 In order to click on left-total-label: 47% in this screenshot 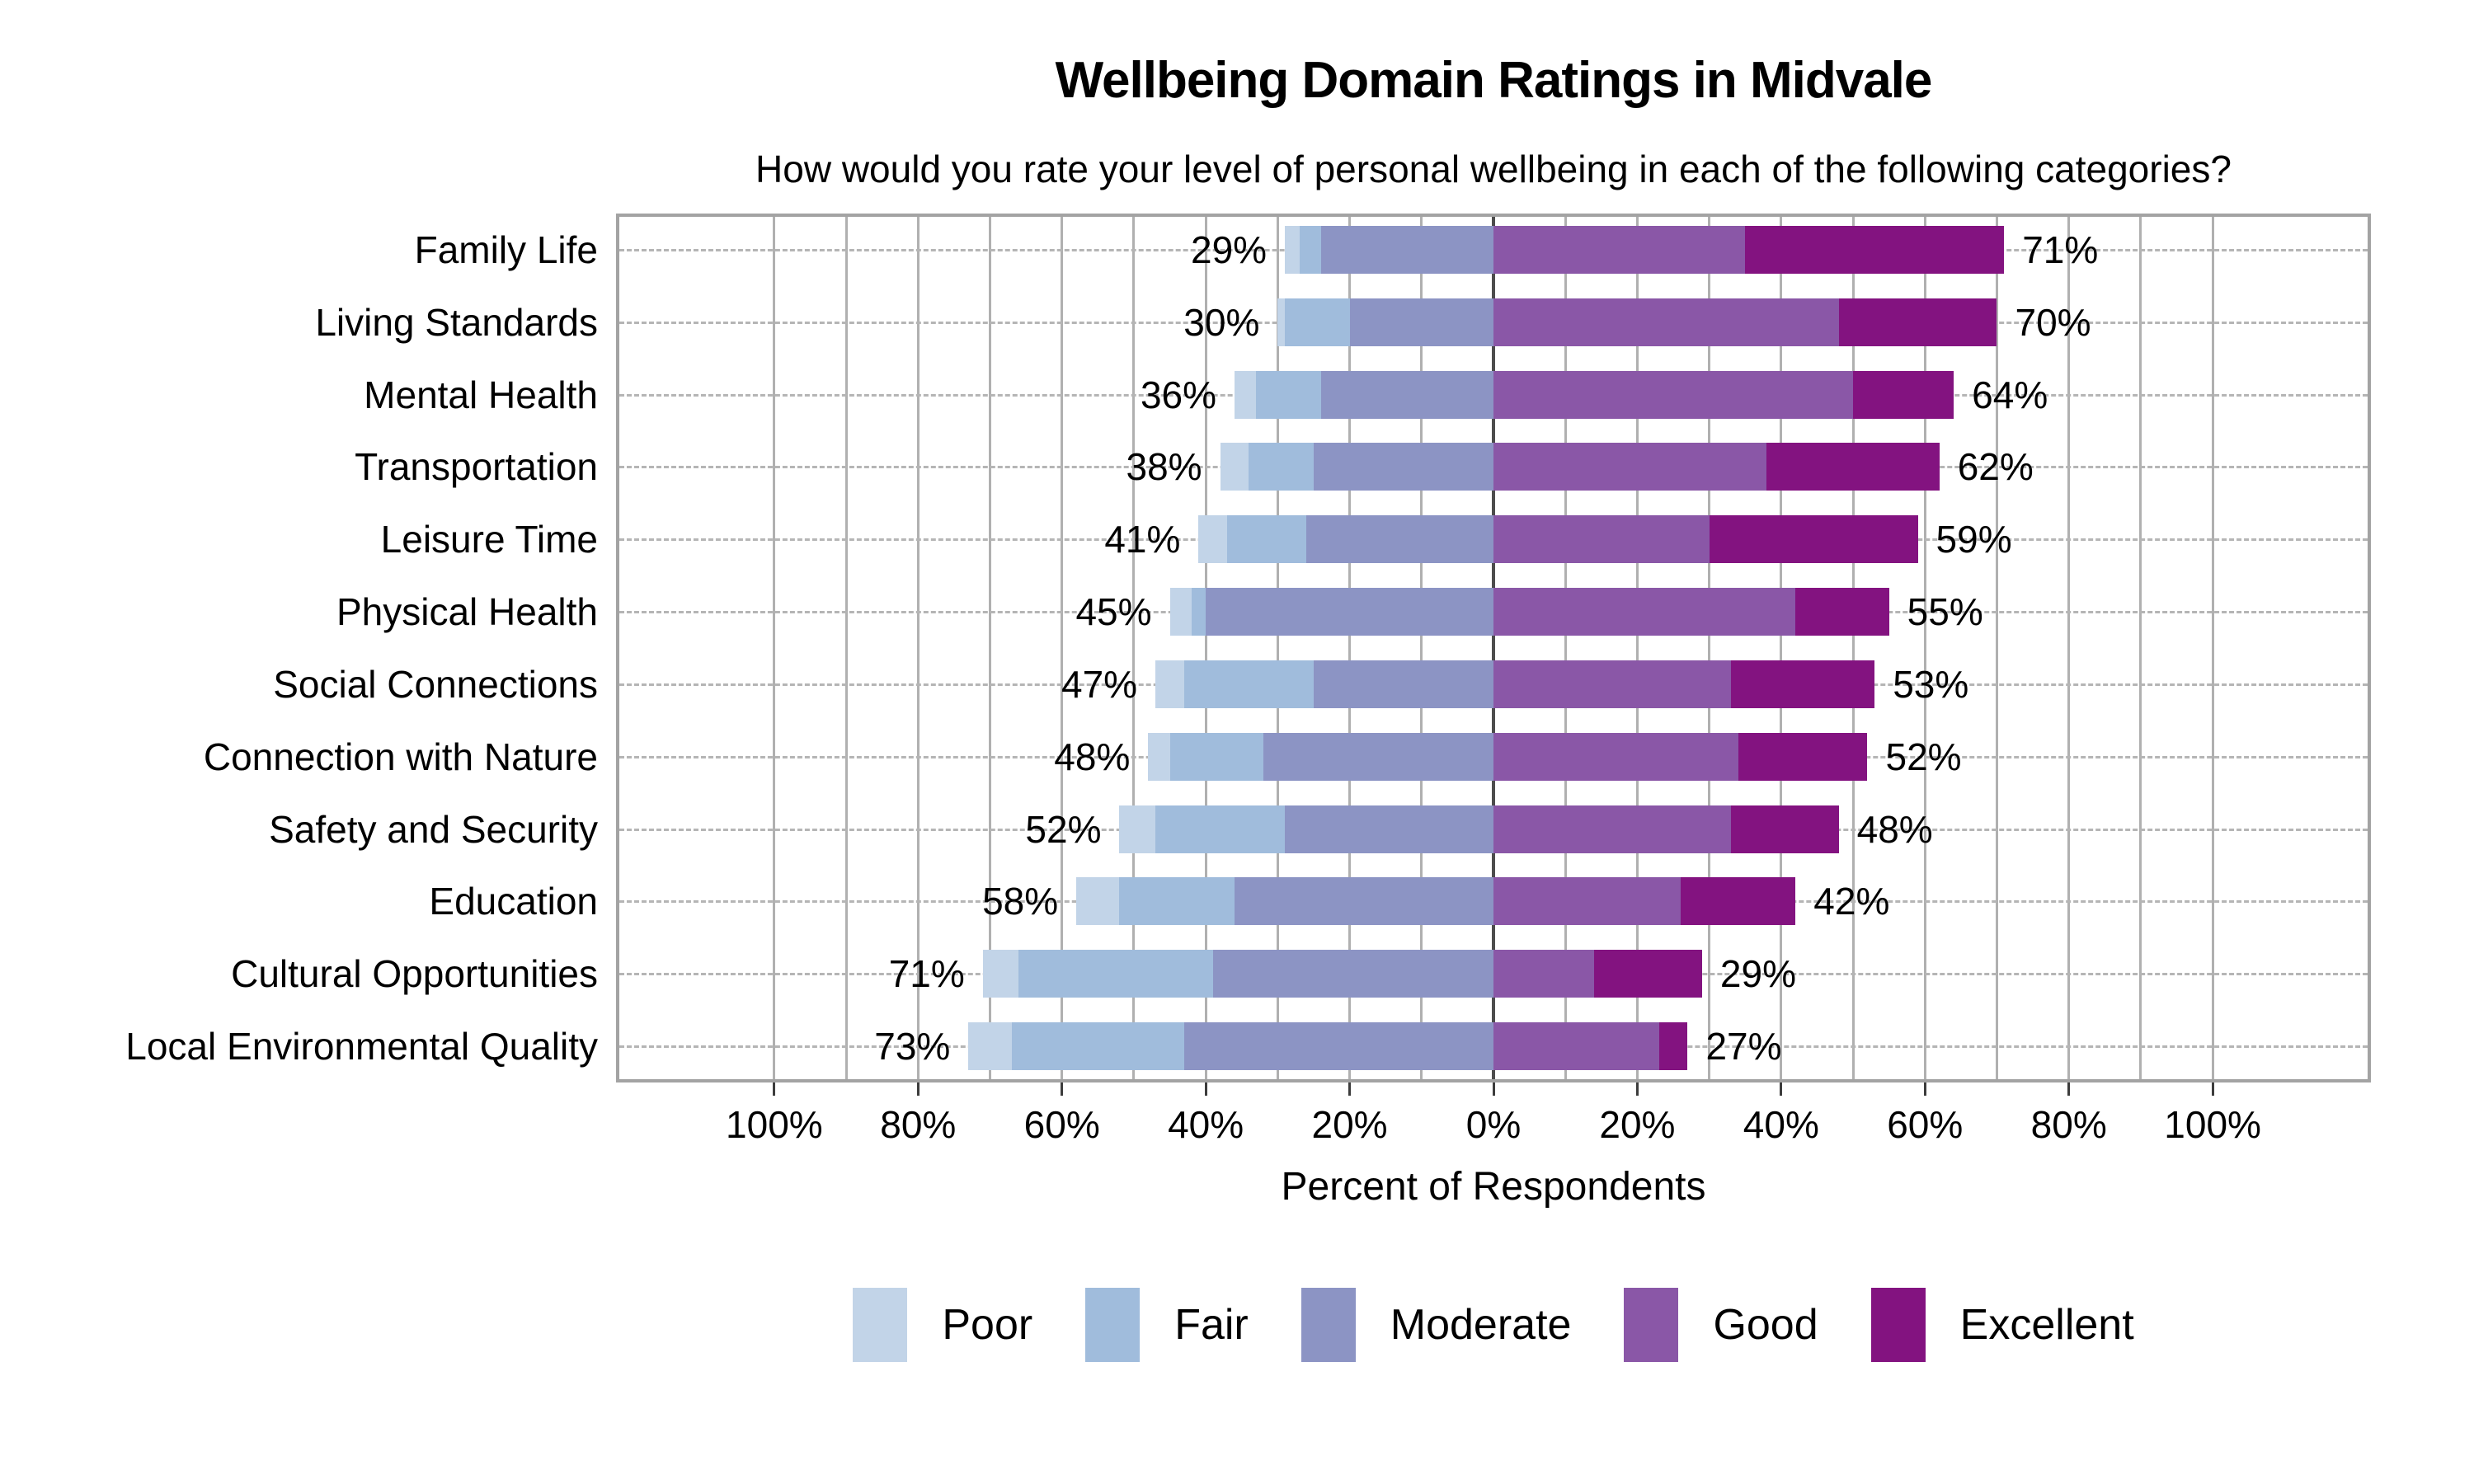, I will do `click(1099, 684)`.